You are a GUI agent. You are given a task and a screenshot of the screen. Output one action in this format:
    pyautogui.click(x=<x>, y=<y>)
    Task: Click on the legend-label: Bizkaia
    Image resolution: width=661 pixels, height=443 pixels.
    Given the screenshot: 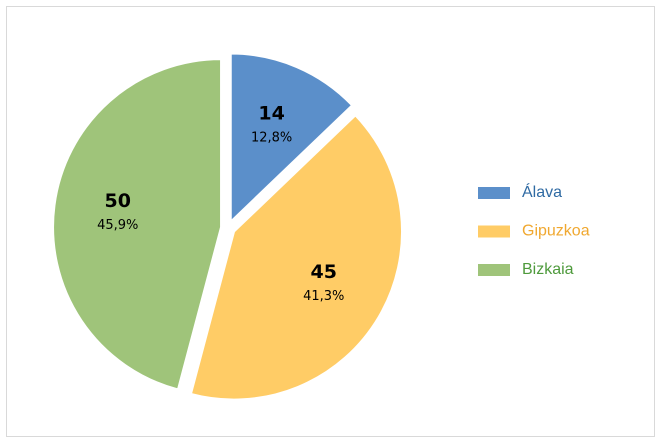 What is the action you would take?
    pyautogui.click(x=548, y=269)
    